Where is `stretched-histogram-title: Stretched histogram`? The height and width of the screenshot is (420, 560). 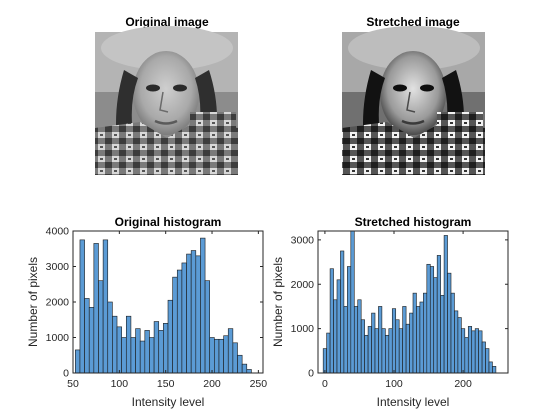 stretched-histogram-title: Stretched histogram is located at coordinates (413, 222).